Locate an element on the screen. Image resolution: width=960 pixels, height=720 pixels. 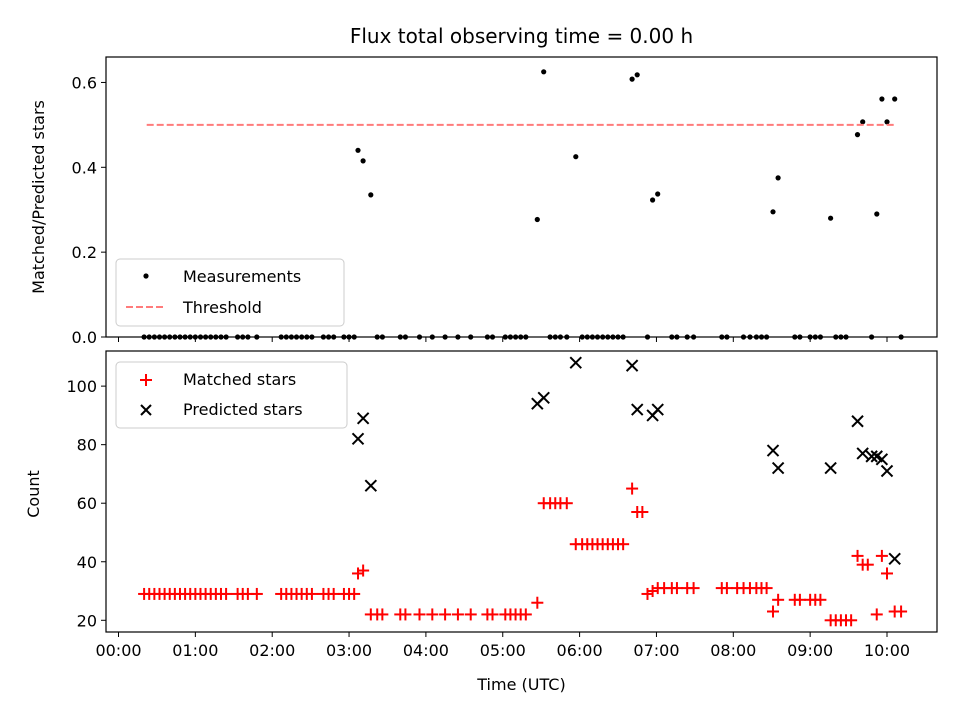
bottom-xtick-label-1: 01:00 is located at coordinates (195, 650).